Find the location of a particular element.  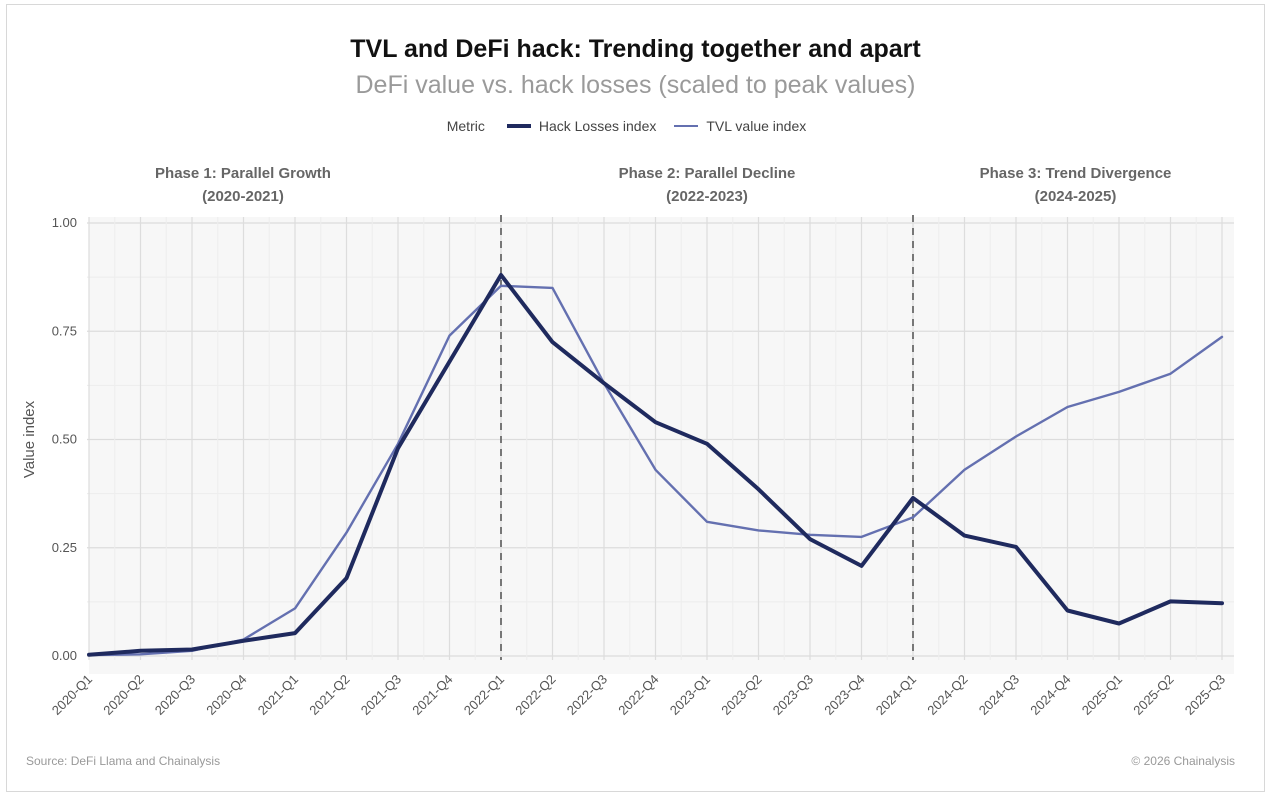

legend-item-hack-losses: Hack Losses index is located at coordinates (581, 126).